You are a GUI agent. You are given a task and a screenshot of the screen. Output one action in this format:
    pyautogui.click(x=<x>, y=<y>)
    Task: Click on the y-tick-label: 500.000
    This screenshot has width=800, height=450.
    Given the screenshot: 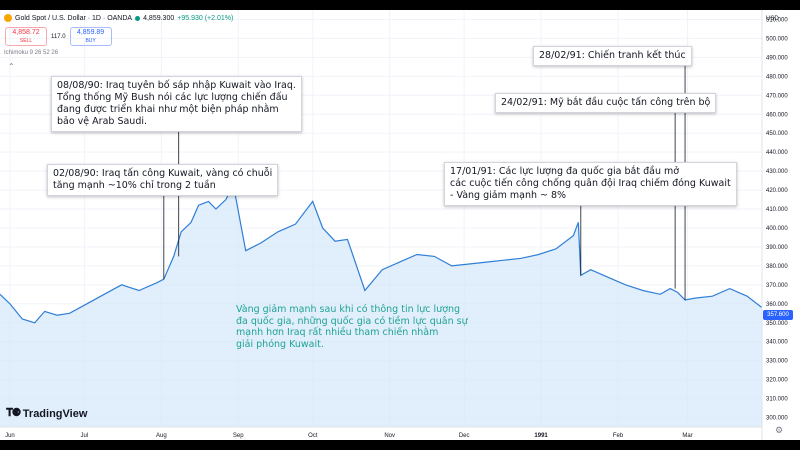 What is the action you would take?
    pyautogui.click(x=777, y=39)
    